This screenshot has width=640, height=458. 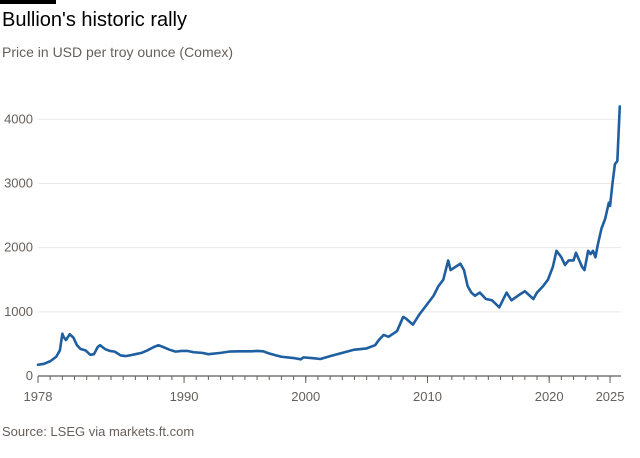 I want to click on x-axis: 1978 1990 2000 2010 2020 2025, so click(x=324, y=389).